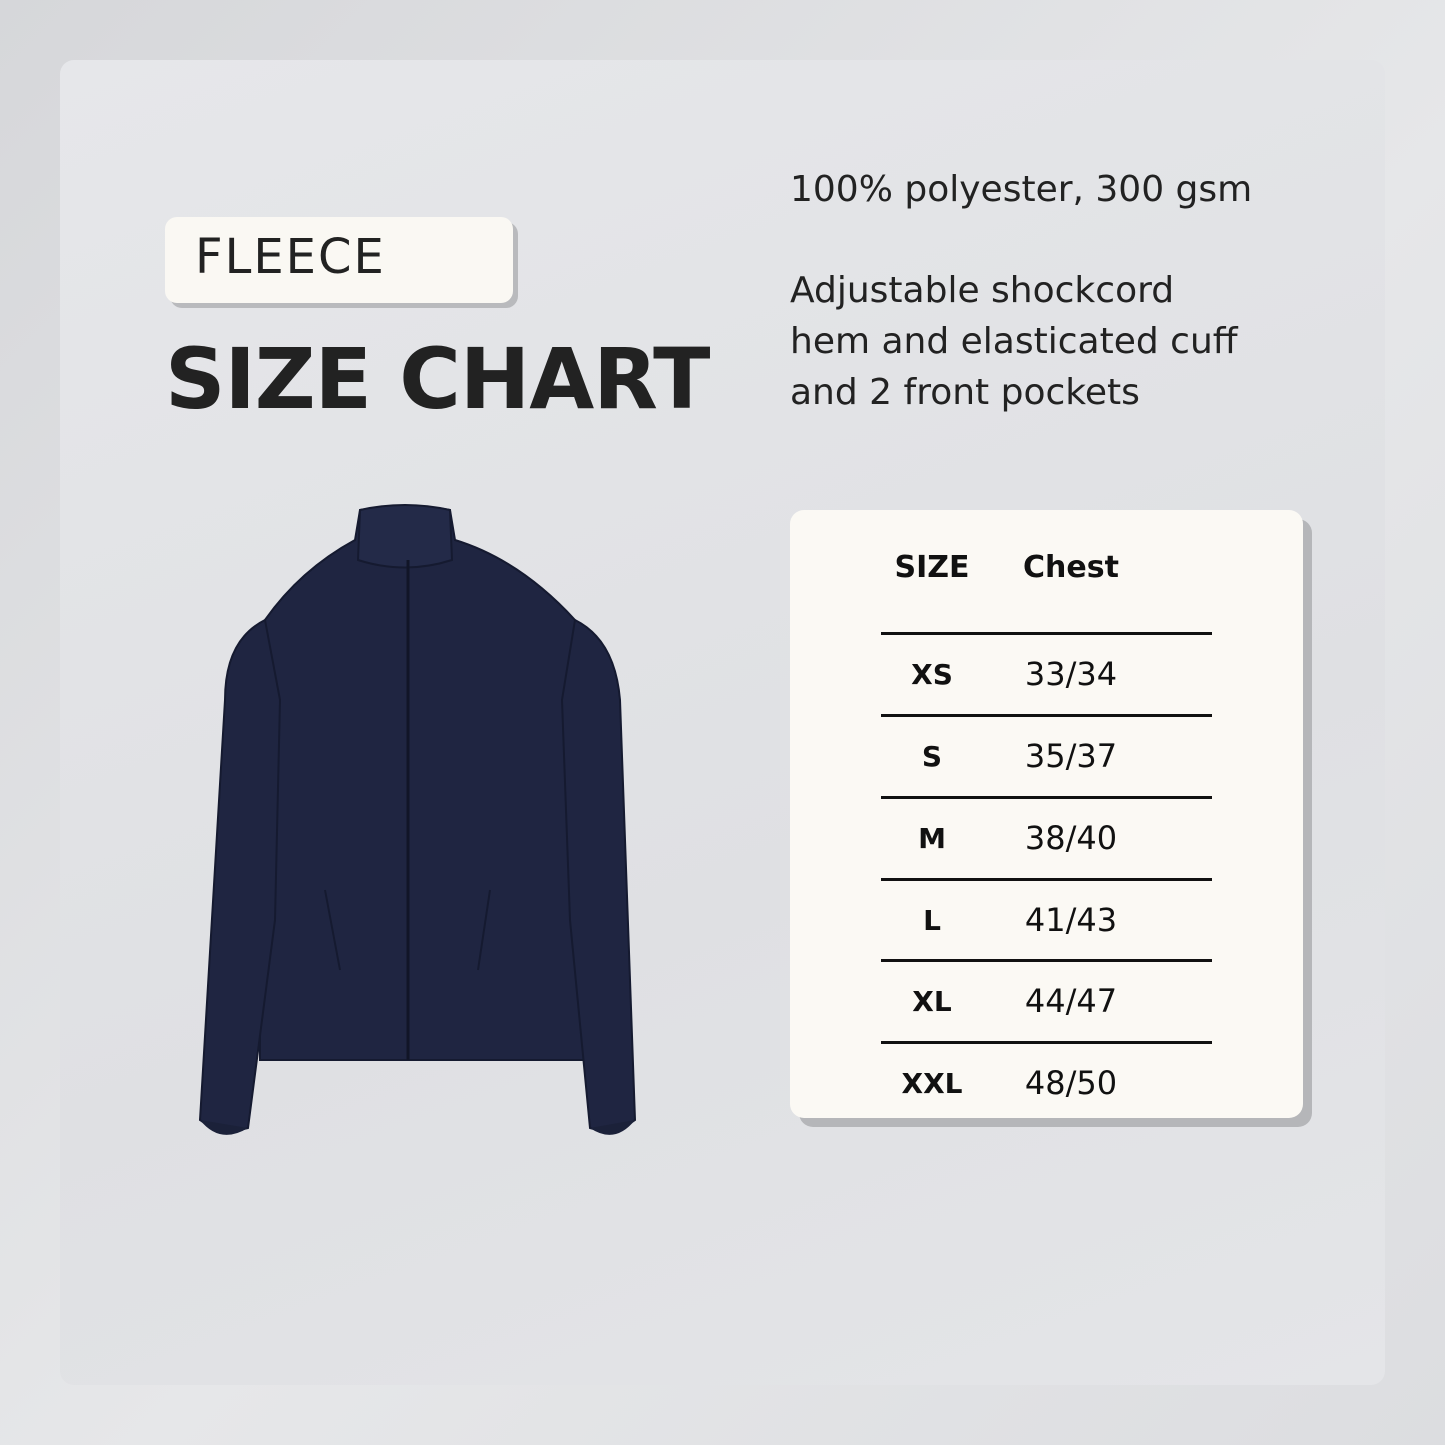 This screenshot has height=1445, width=1445. Describe the element at coordinates (932, 674) in the screenshot. I see `size-cell: XS` at that location.